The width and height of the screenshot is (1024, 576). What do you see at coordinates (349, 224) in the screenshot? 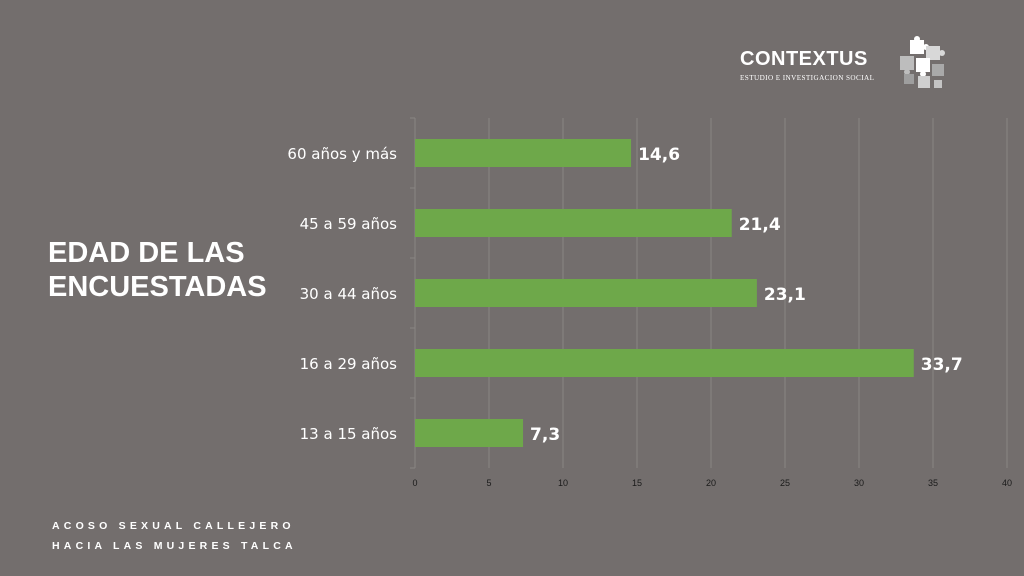
I see `category-label: 45 a 59 años` at bounding box center [349, 224].